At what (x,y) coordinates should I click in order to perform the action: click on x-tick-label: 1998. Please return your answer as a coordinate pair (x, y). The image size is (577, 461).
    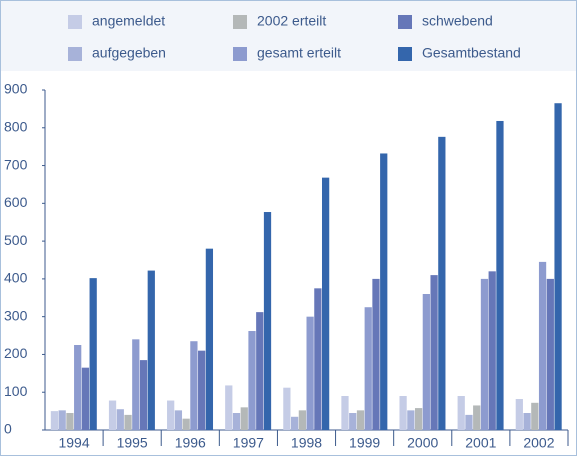
    Looking at the image, I should click on (306, 443).